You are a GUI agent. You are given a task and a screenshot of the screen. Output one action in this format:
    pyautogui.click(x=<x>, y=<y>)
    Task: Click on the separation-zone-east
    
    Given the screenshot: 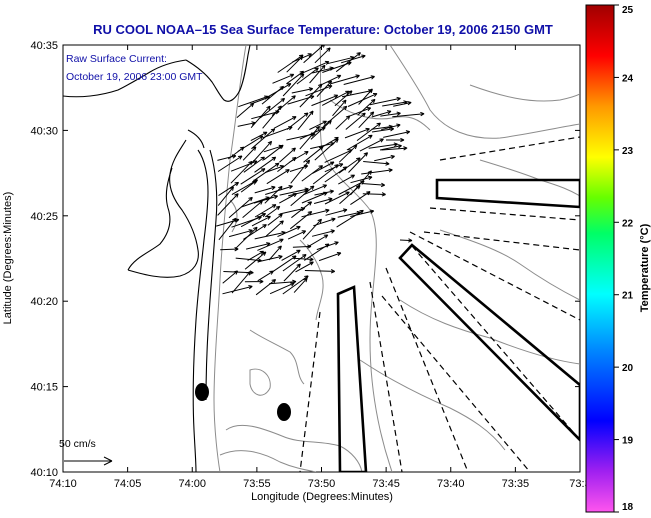 What is the action you would take?
    pyautogui.click(x=507, y=193)
    